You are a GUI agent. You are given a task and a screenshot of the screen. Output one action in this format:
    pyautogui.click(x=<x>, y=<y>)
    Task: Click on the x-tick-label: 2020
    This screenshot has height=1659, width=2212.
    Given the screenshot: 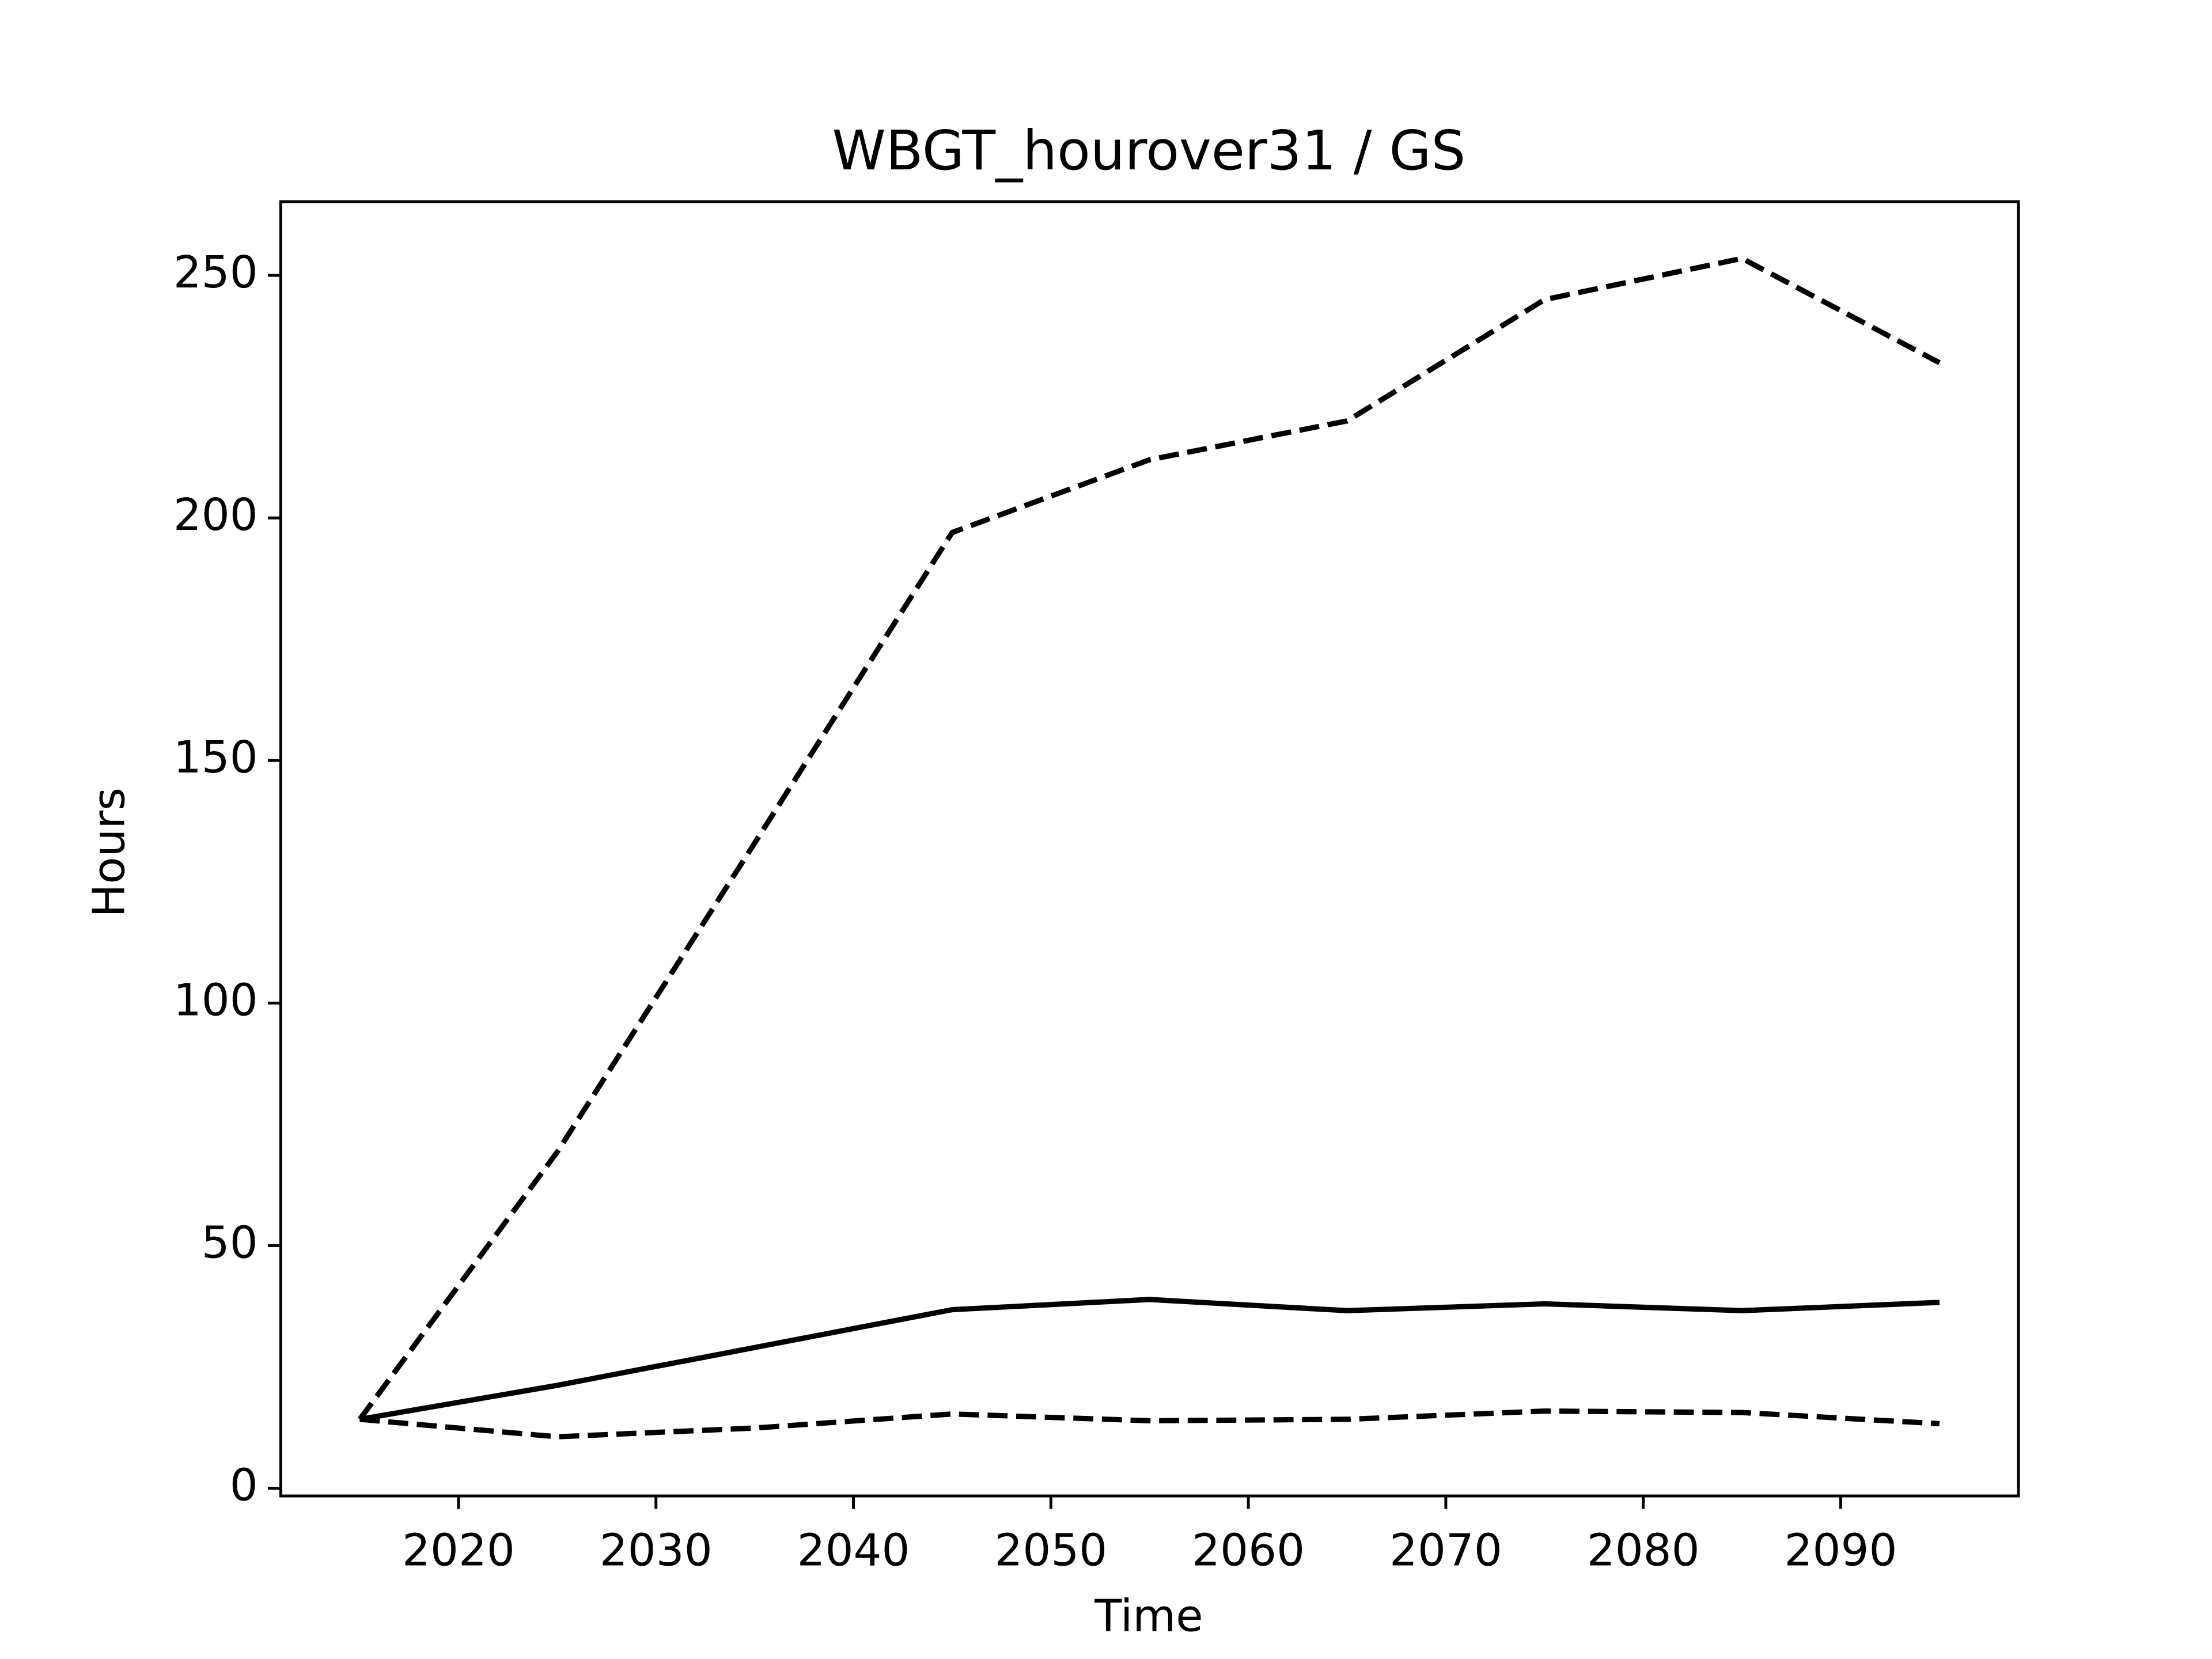 What is the action you would take?
    pyautogui.click(x=458, y=1550)
    